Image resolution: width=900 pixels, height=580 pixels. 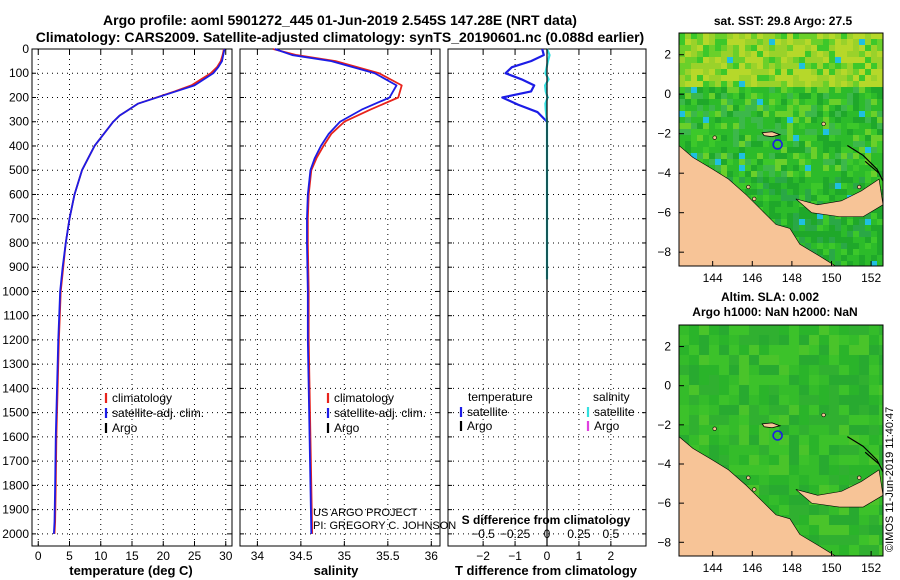 I want to click on y-tick-label: 400, so click(x=19, y=146).